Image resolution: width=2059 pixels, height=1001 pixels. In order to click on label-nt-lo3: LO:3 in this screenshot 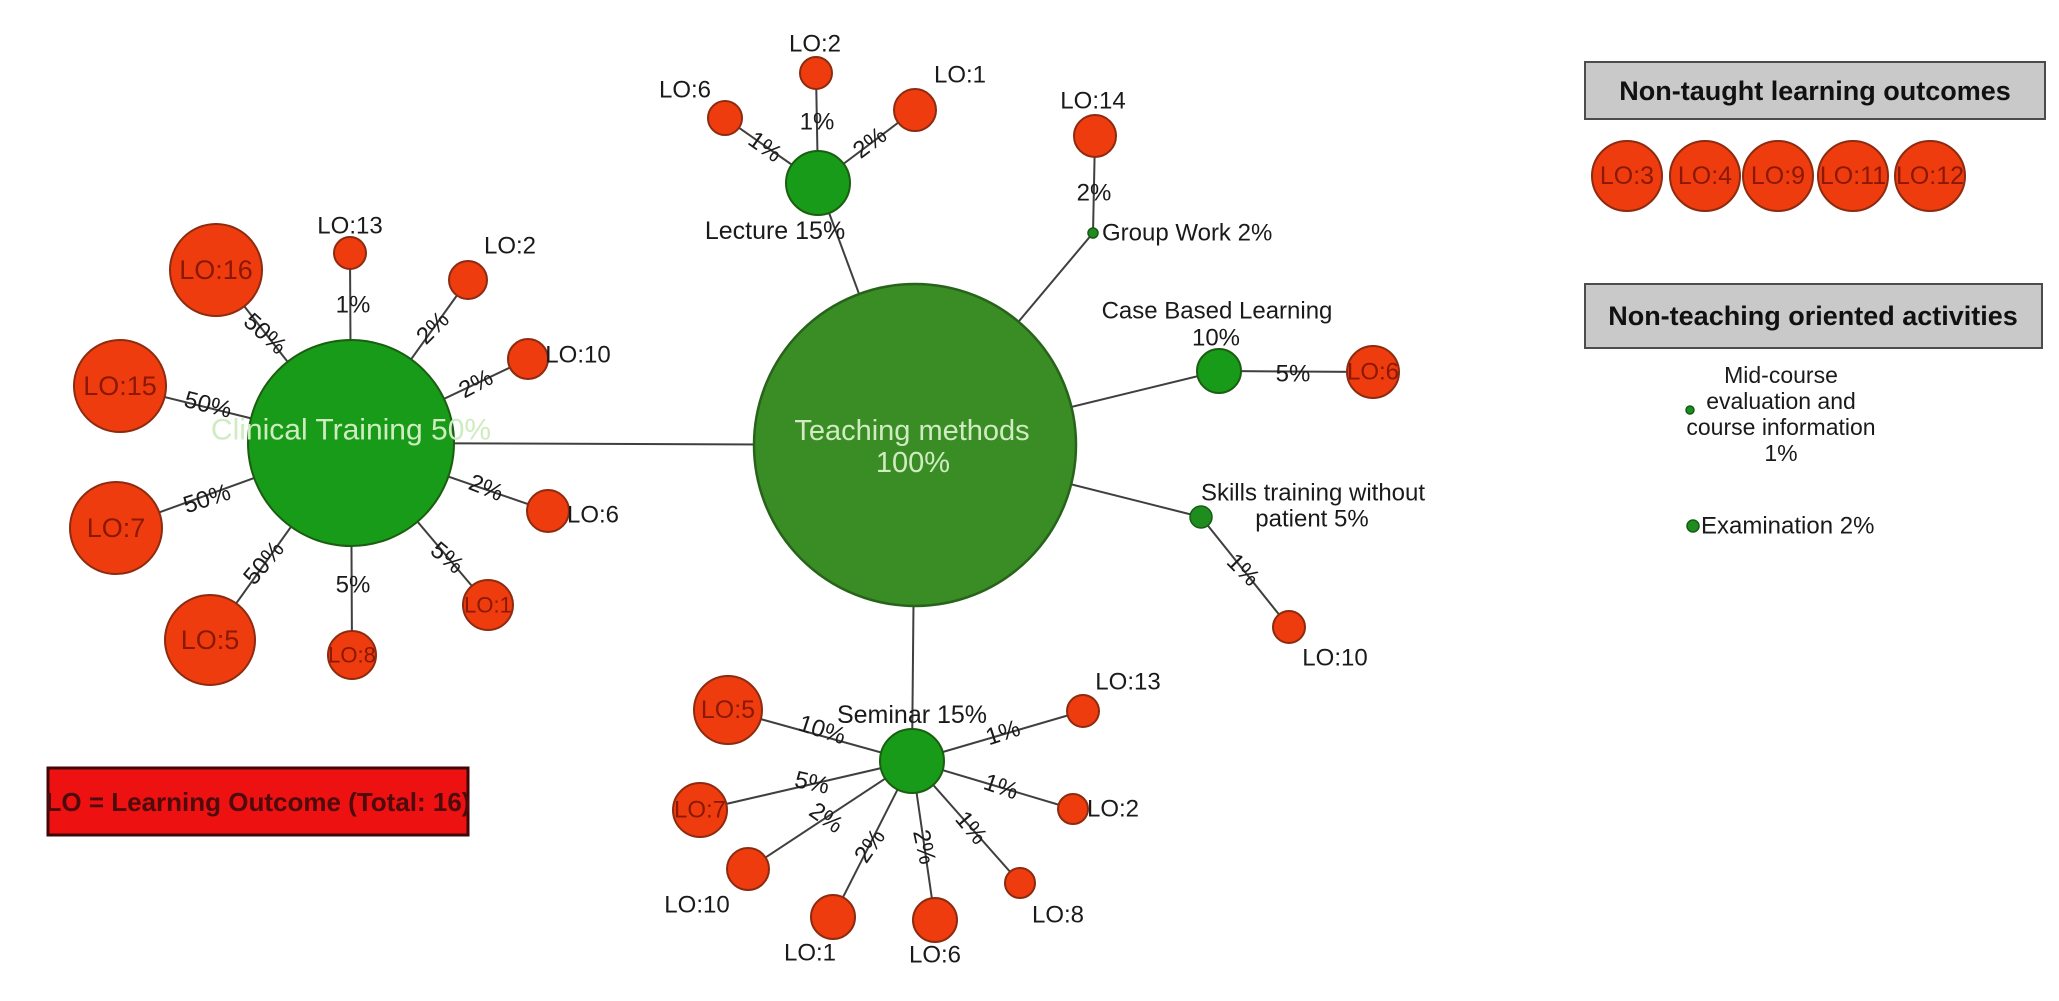, I will do `click(1627, 176)`.